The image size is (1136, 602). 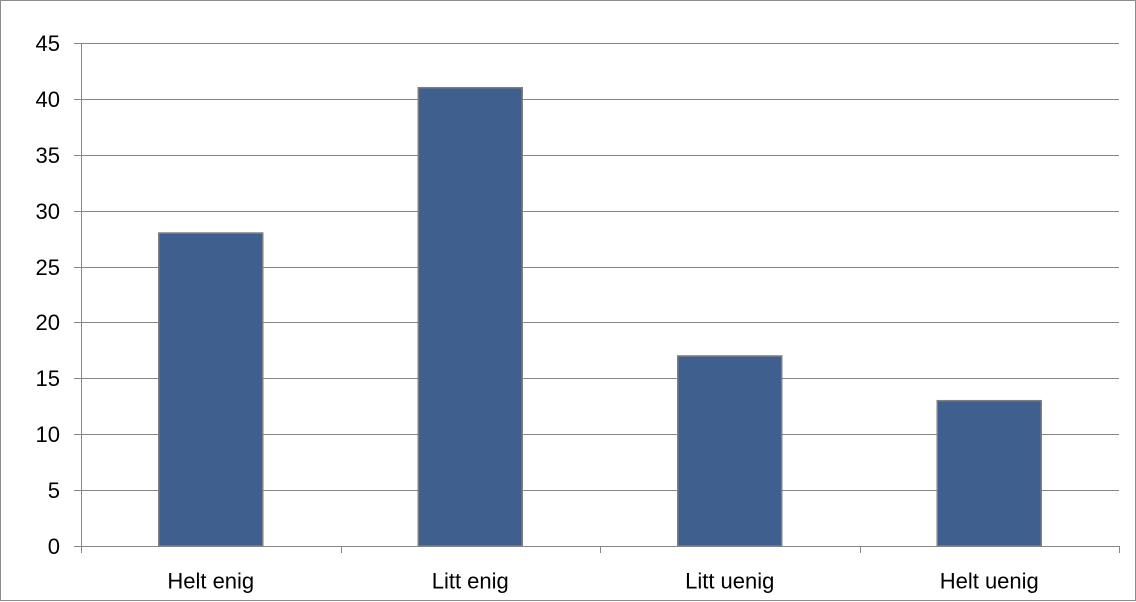 I want to click on bar-helt-uenig, so click(x=989, y=473).